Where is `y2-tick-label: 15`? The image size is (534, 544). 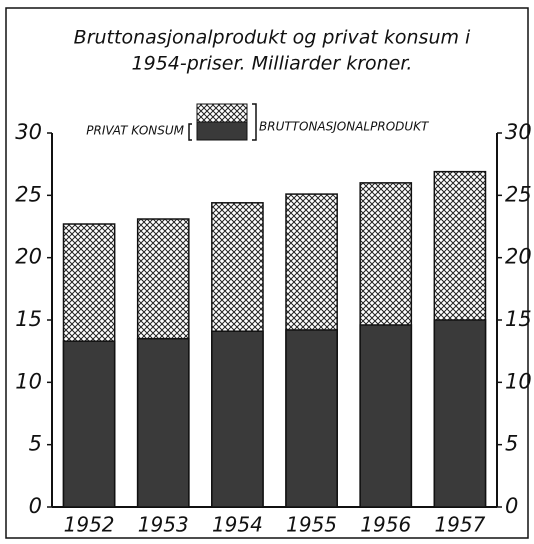
y2-tick-label: 15 is located at coordinates (518, 319).